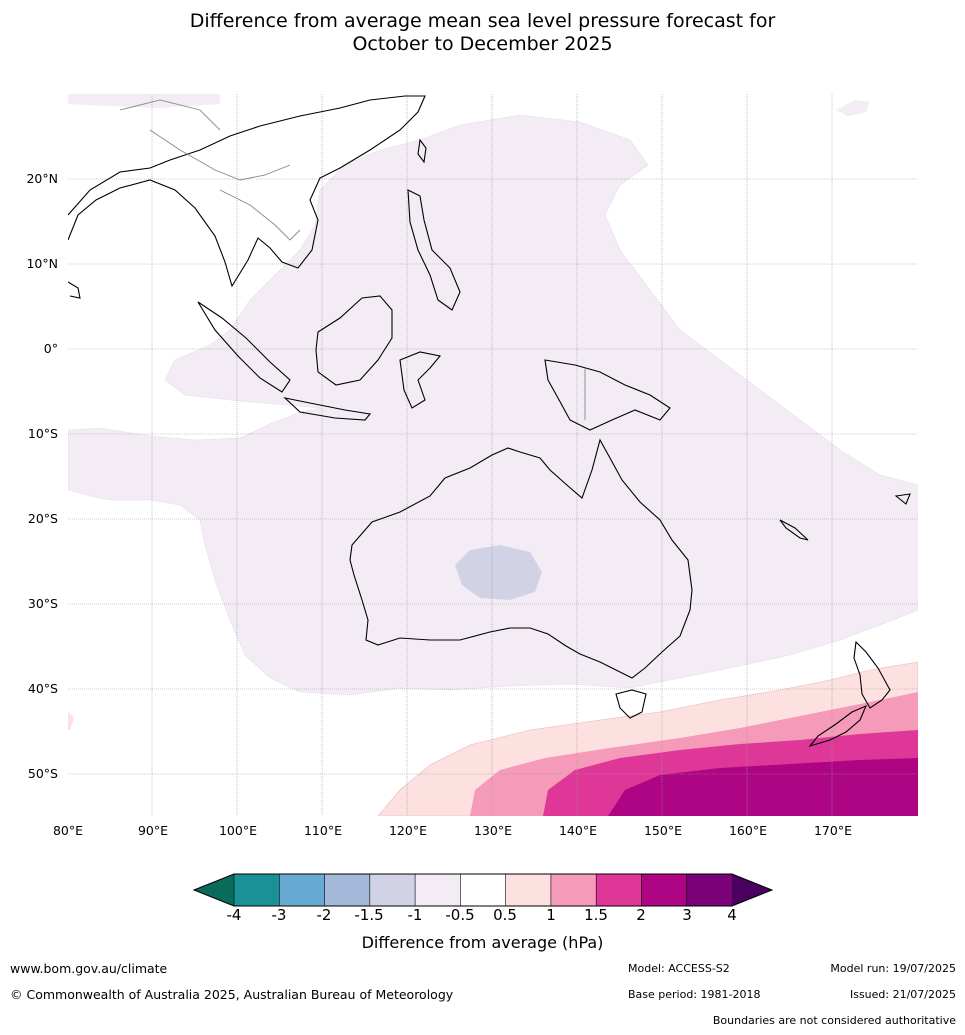  Describe the element at coordinates (420, 380) in the screenshot. I see `sulawesi-coast` at that location.